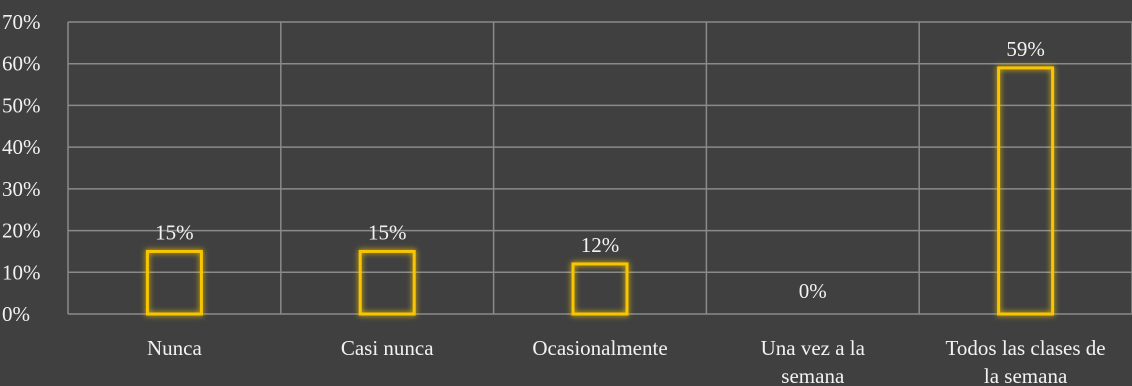  I want to click on category-label: Todos las clases de, so click(1026, 348).